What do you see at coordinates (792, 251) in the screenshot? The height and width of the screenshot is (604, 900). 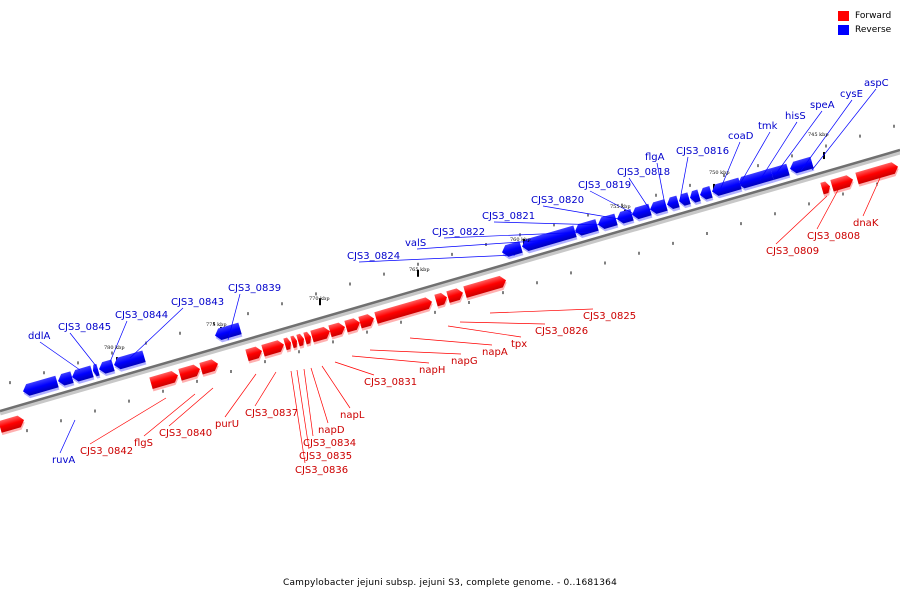 I see `gene-label-forward: CJS3_0809` at bounding box center [792, 251].